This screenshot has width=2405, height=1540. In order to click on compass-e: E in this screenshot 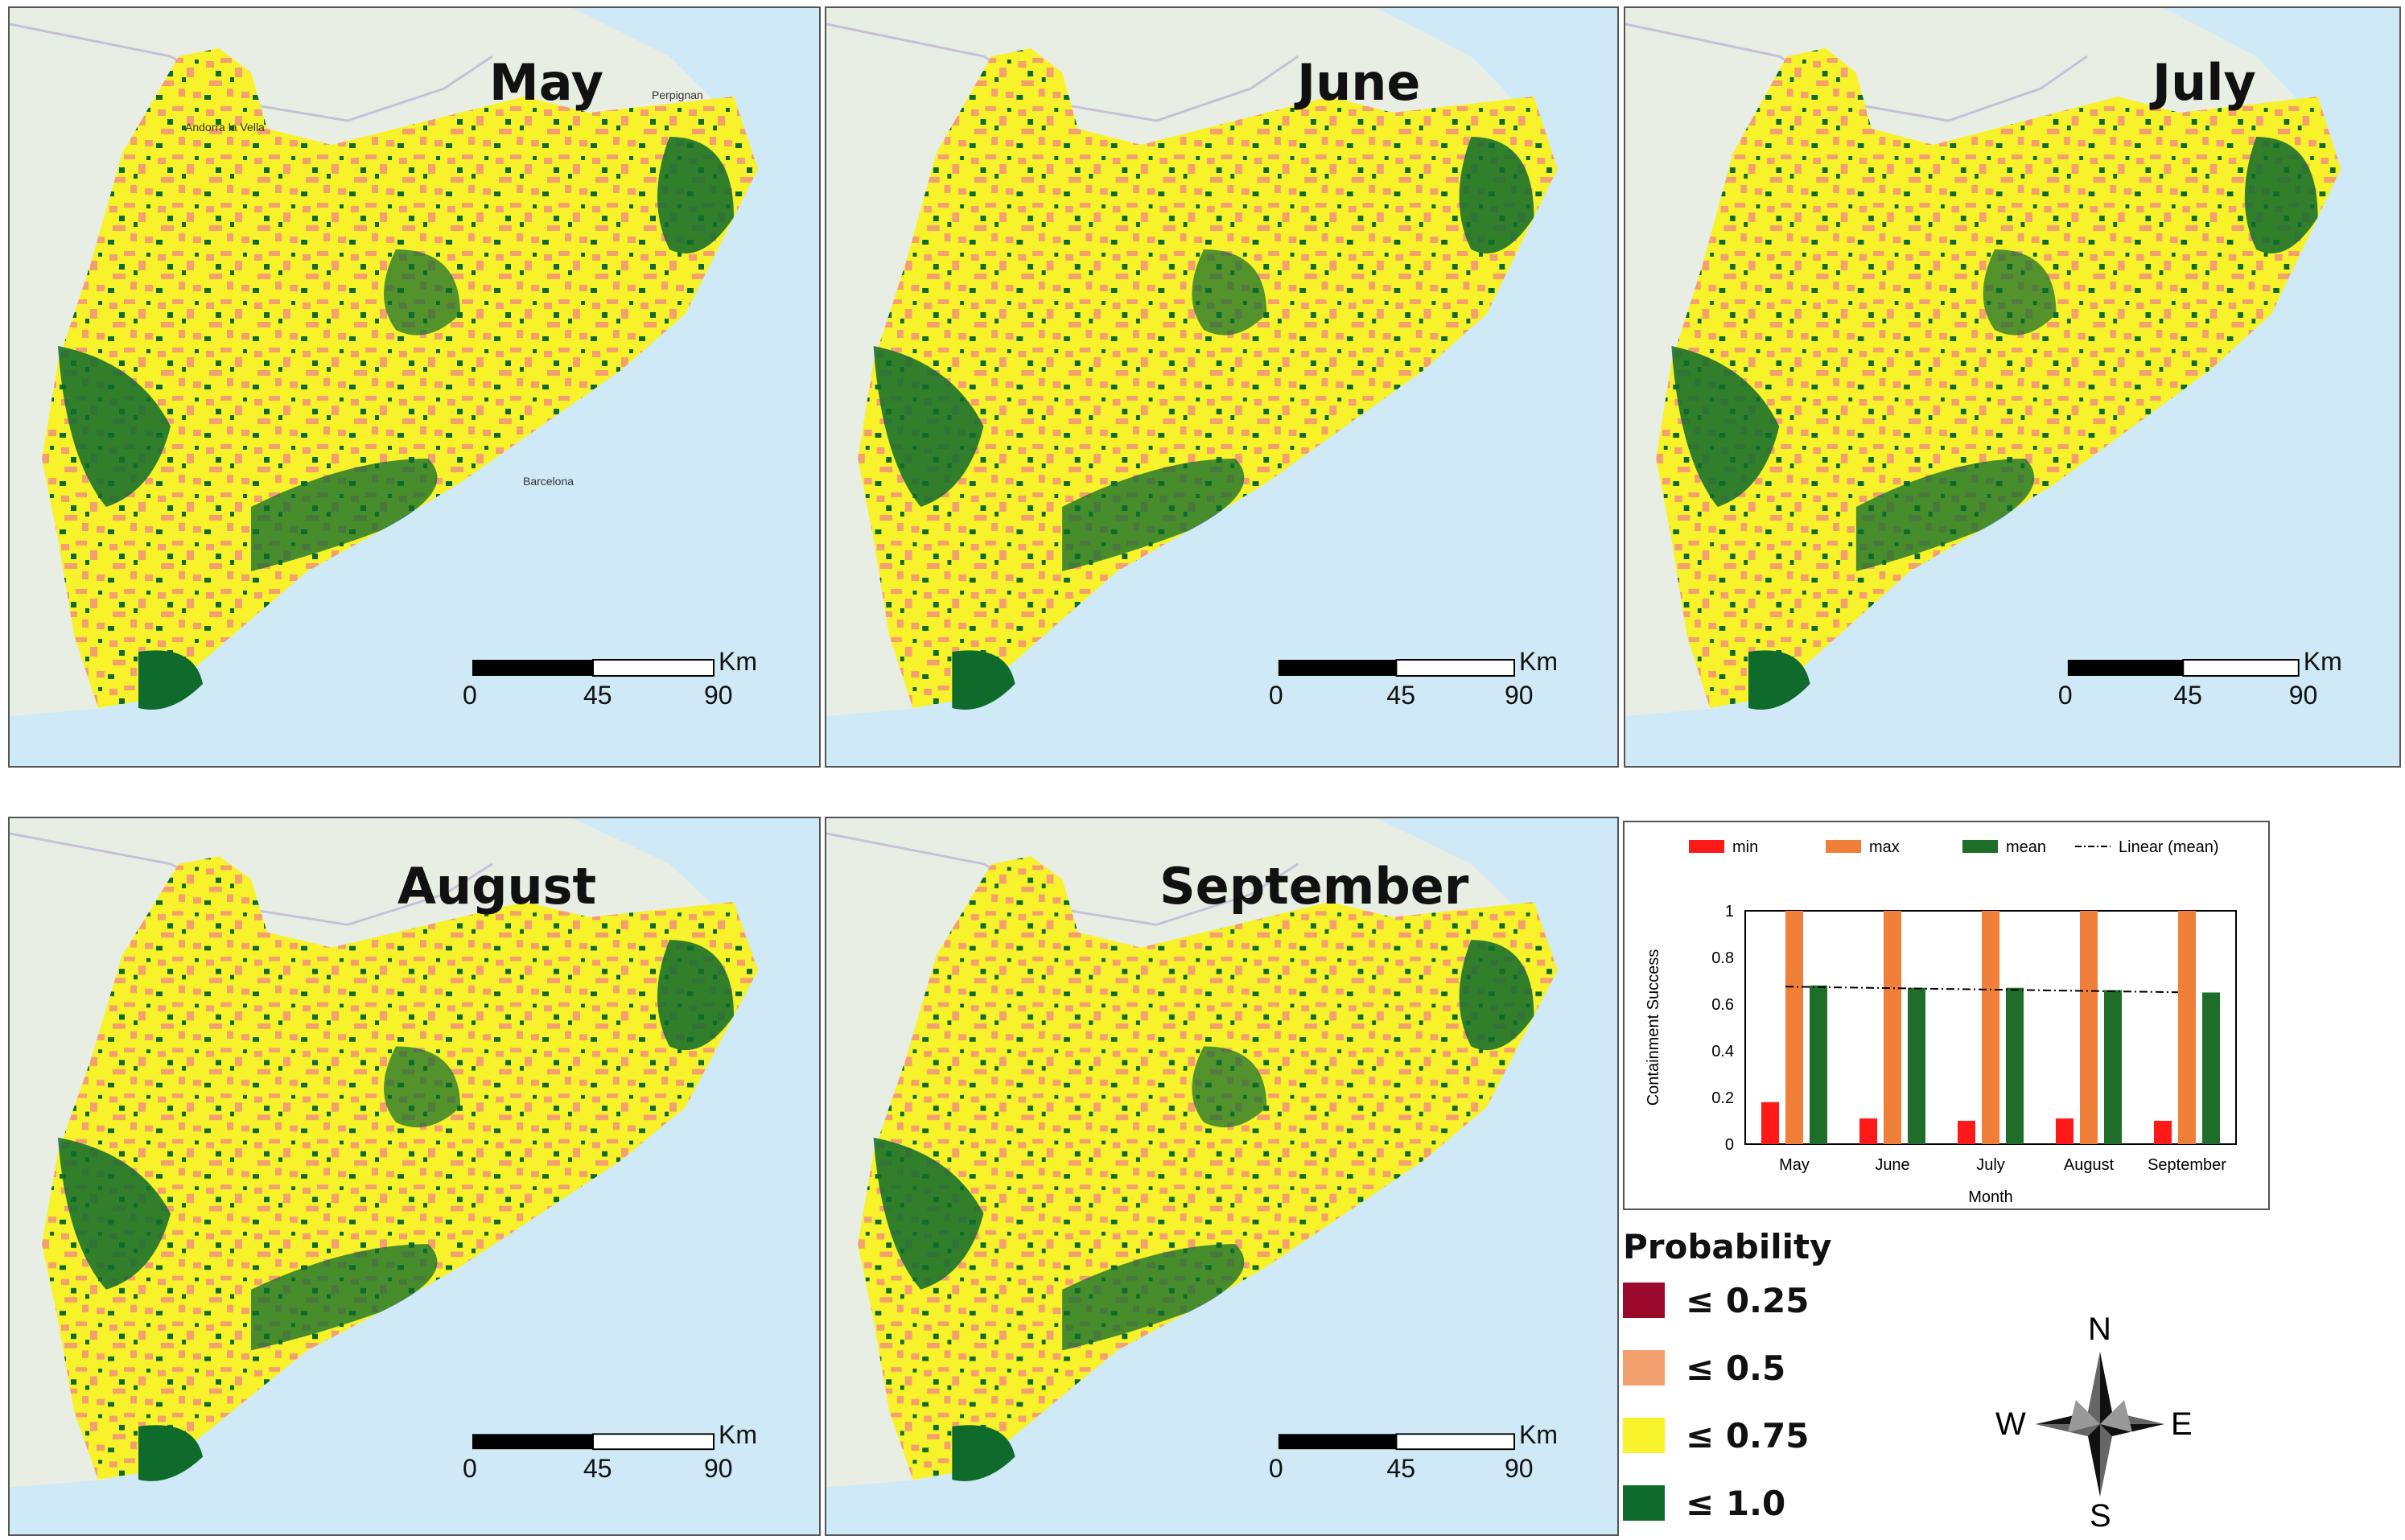, I will do `click(2182, 1424)`.